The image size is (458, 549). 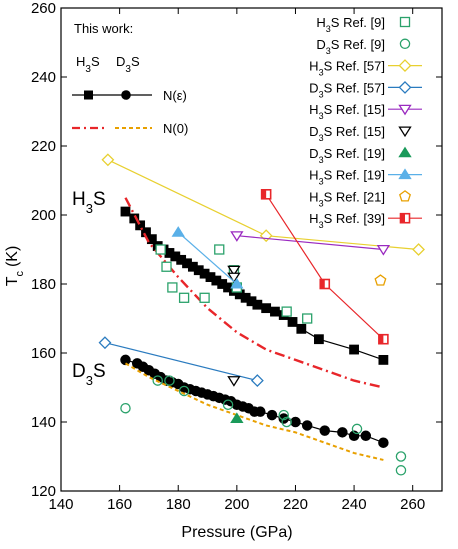 I want to click on n-eps-label: N(ε), so click(x=175, y=95).